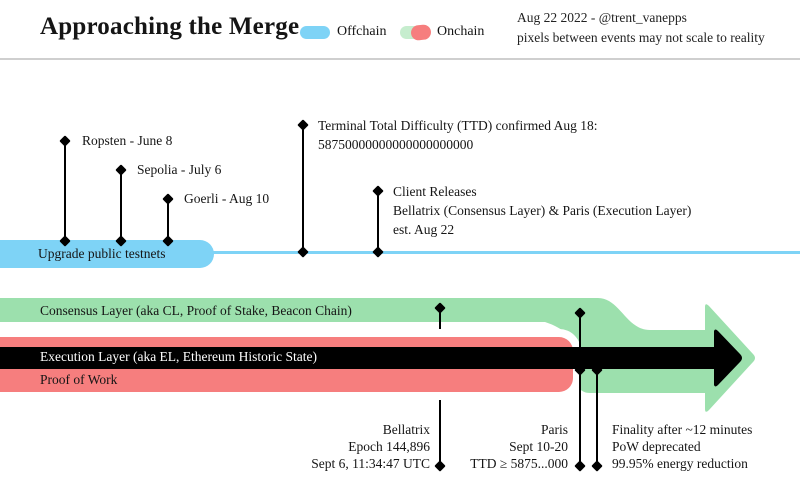  Describe the element at coordinates (168, 220) in the screenshot. I see `goerli-event-line` at that location.